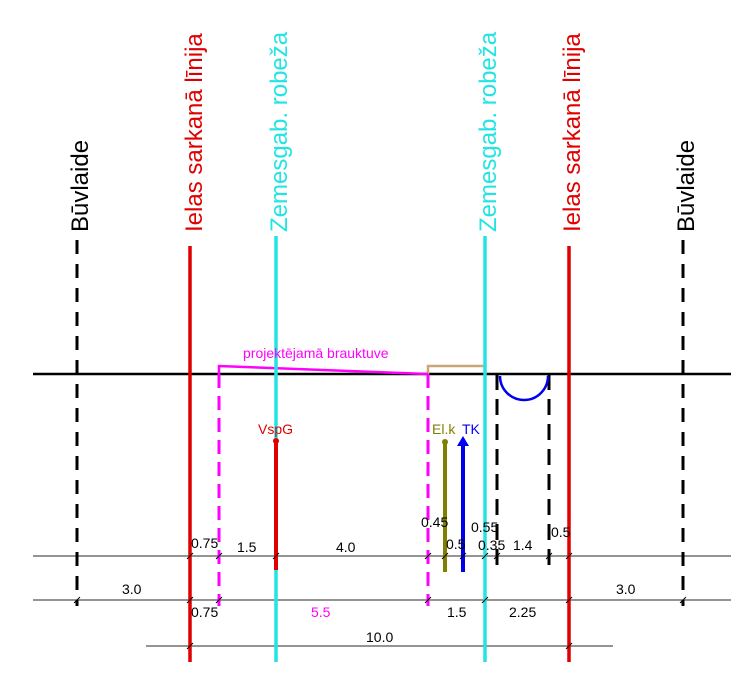 The image size is (731, 674). What do you see at coordinates (484, 527) in the screenshot?
I see `dim-label: 0.55` at bounding box center [484, 527].